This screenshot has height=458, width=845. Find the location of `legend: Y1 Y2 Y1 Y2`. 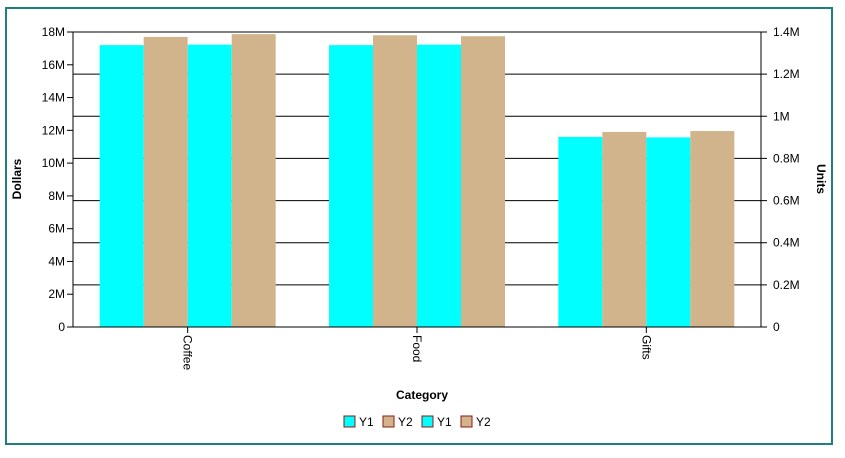

legend: Y1 Y2 Y1 Y2 is located at coordinates (417, 422).